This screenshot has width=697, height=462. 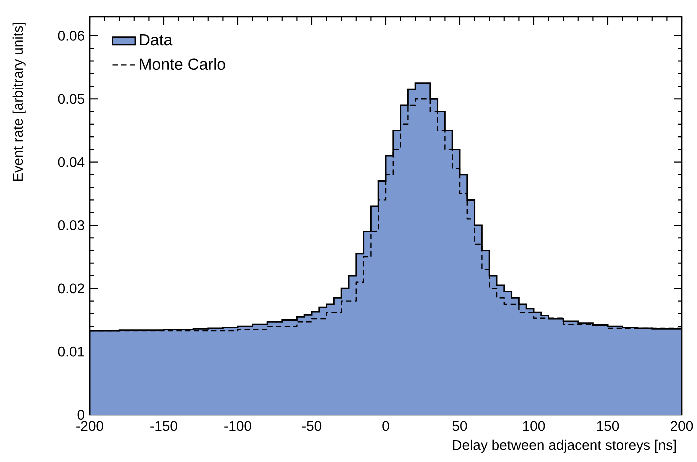 What do you see at coordinates (386, 426) in the screenshot?
I see `x-tick-label: 0` at bounding box center [386, 426].